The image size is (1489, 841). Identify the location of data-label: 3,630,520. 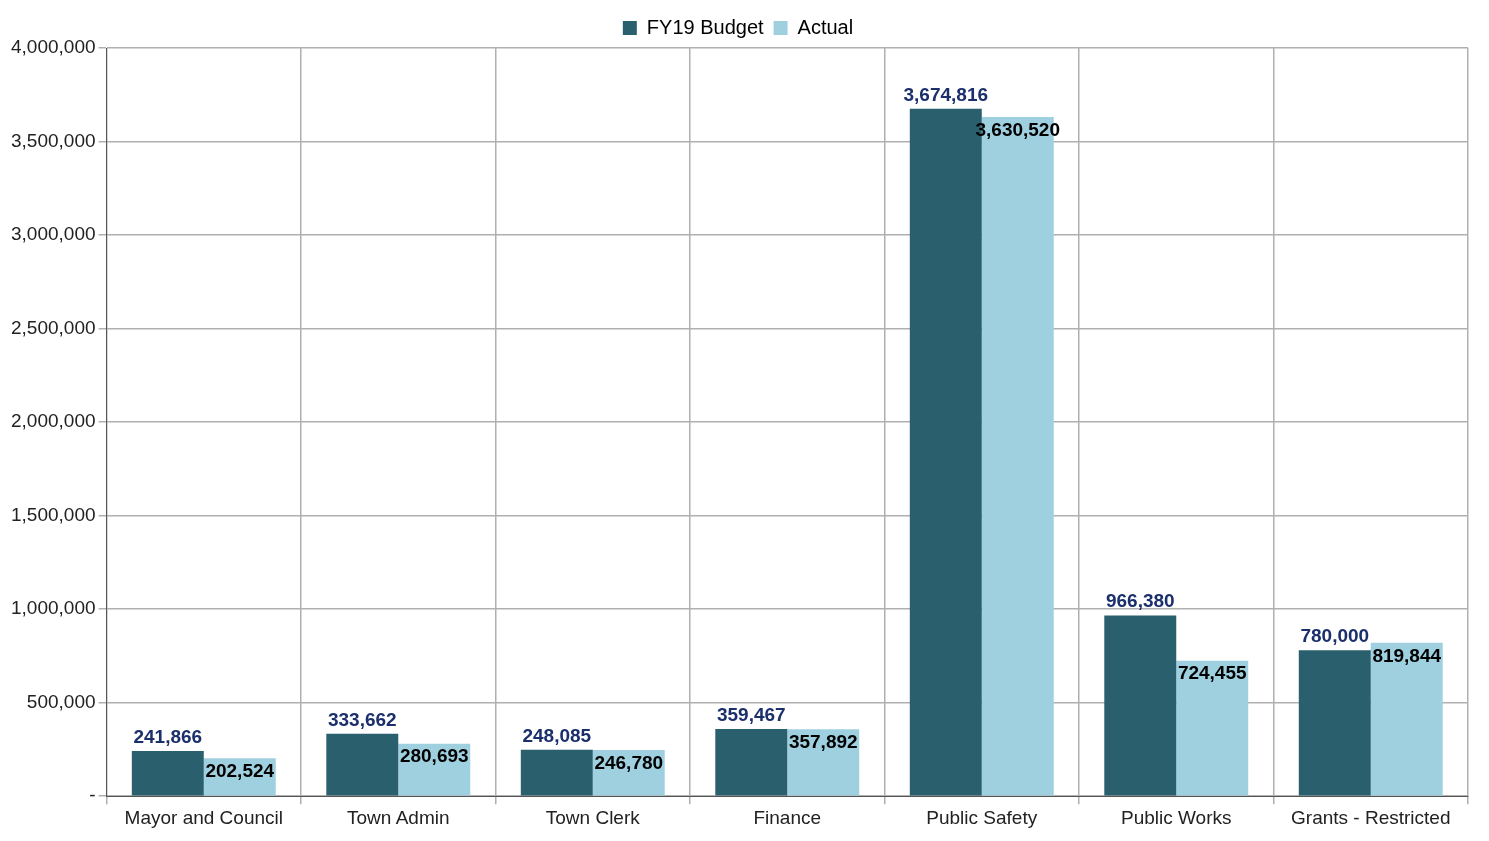
(1018, 129).